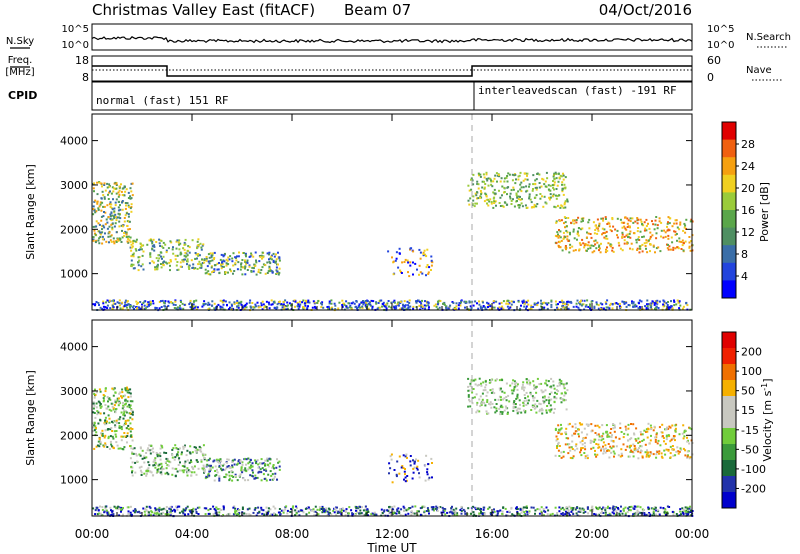 This screenshot has height=554, width=800. I want to click on xtick-label-1: 04:00, so click(192, 534).